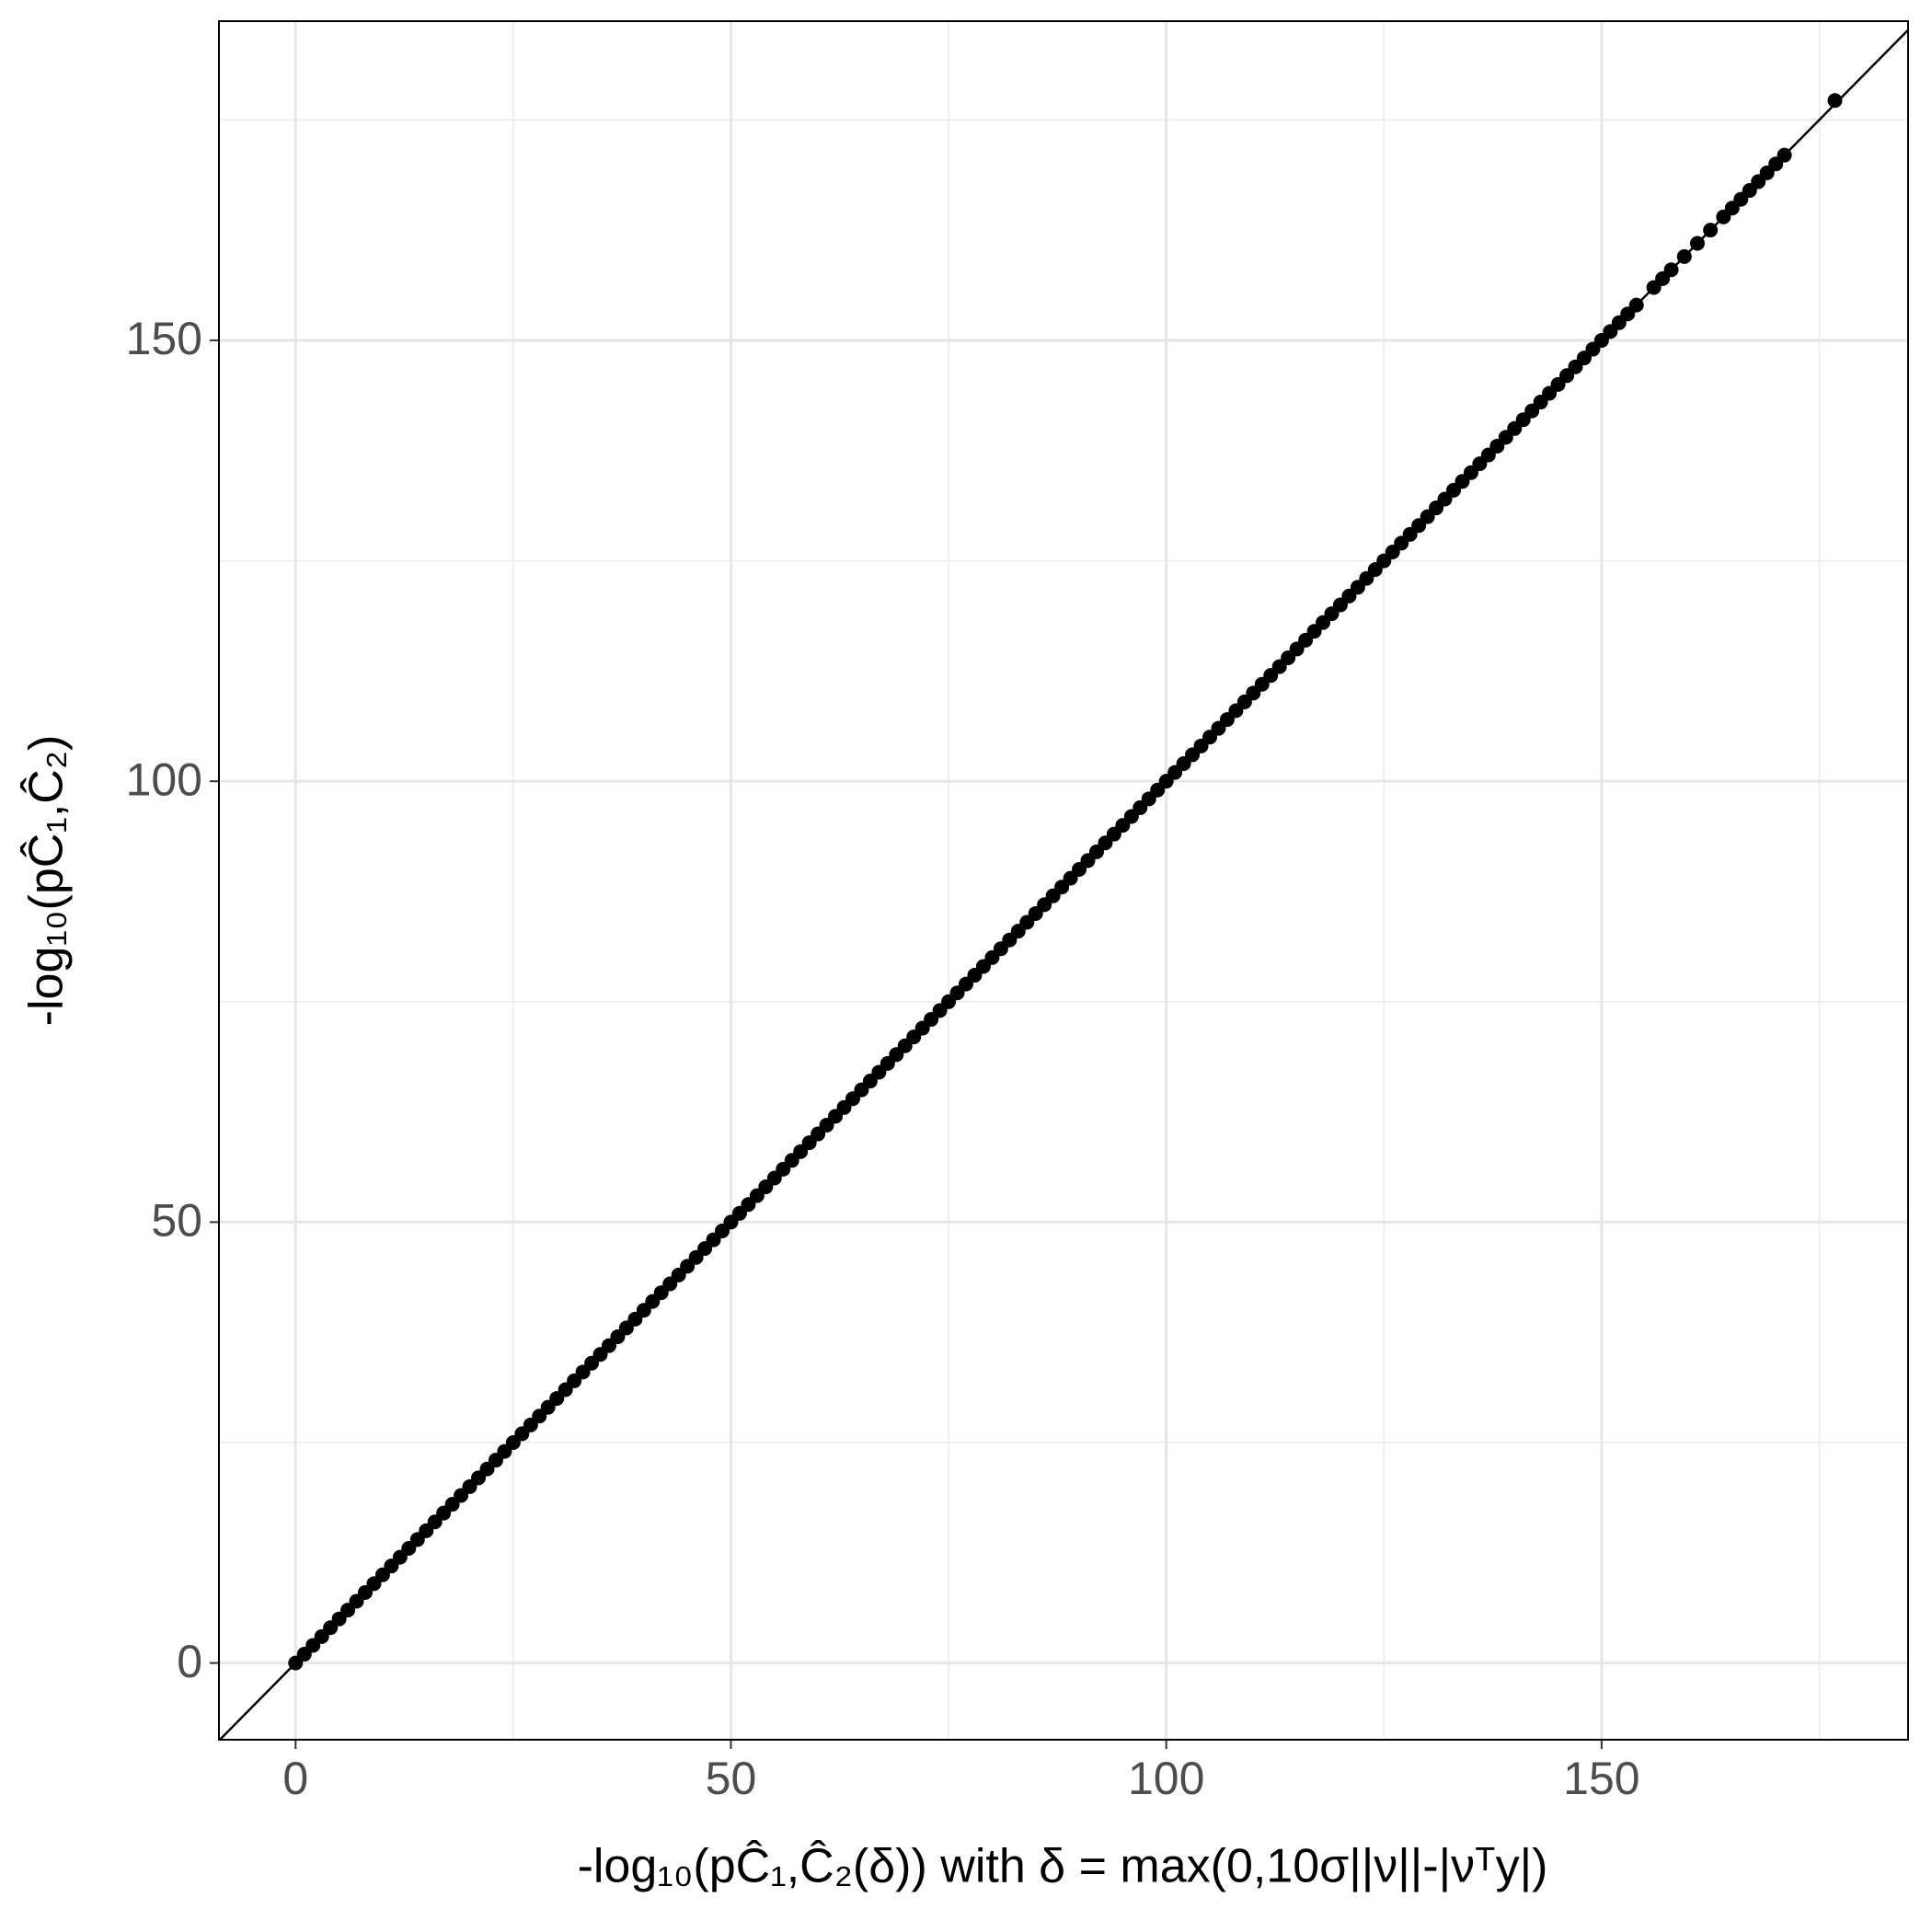 The image size is (1932, 1932). What do you see at coordinates (1601, 1778) in the screenshot?
I see `x-tick-label: 150` at bounding box center [1601, 1778].